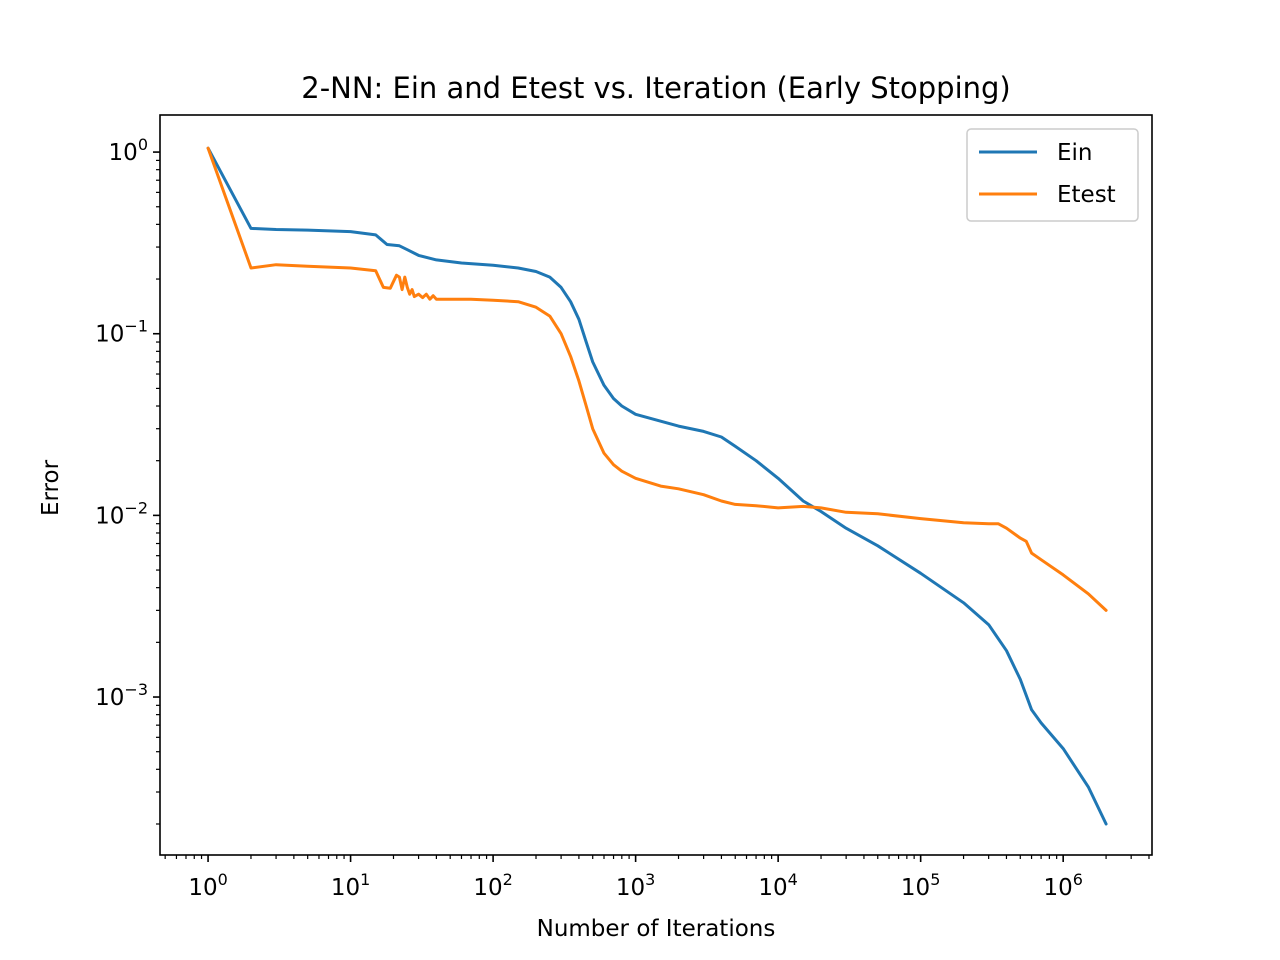 This screenshot has height=960, width=1280. What do you see at coordinates (207, 885) in the screenshot?
I see `x-tick-label: 10⁰` at bounding box center [207, 885].